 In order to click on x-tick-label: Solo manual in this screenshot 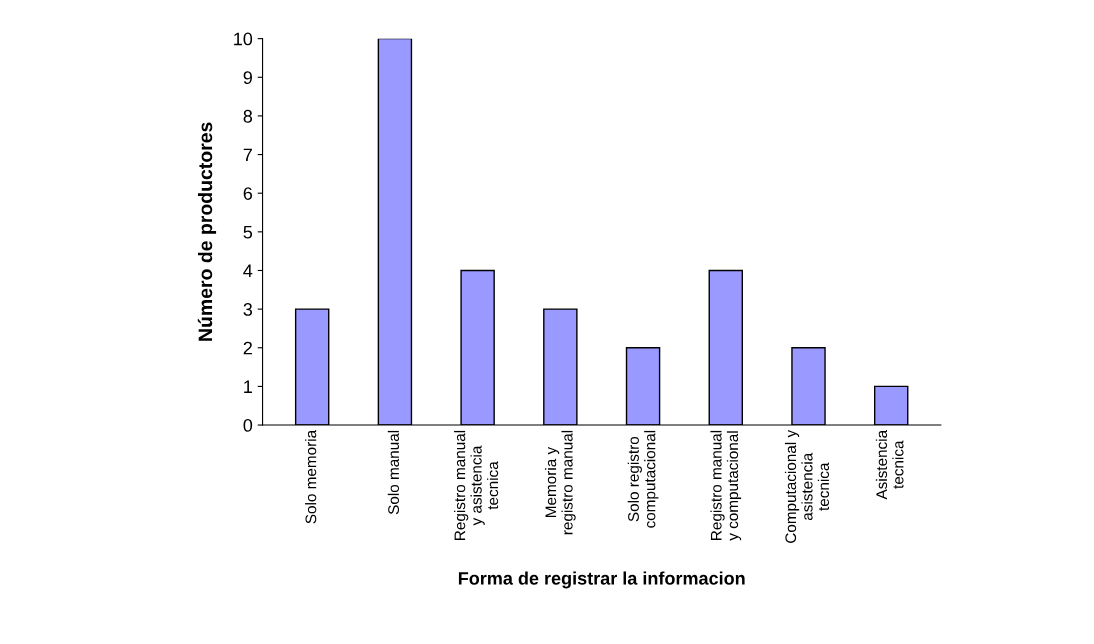, I will do `click(393, 472)`.